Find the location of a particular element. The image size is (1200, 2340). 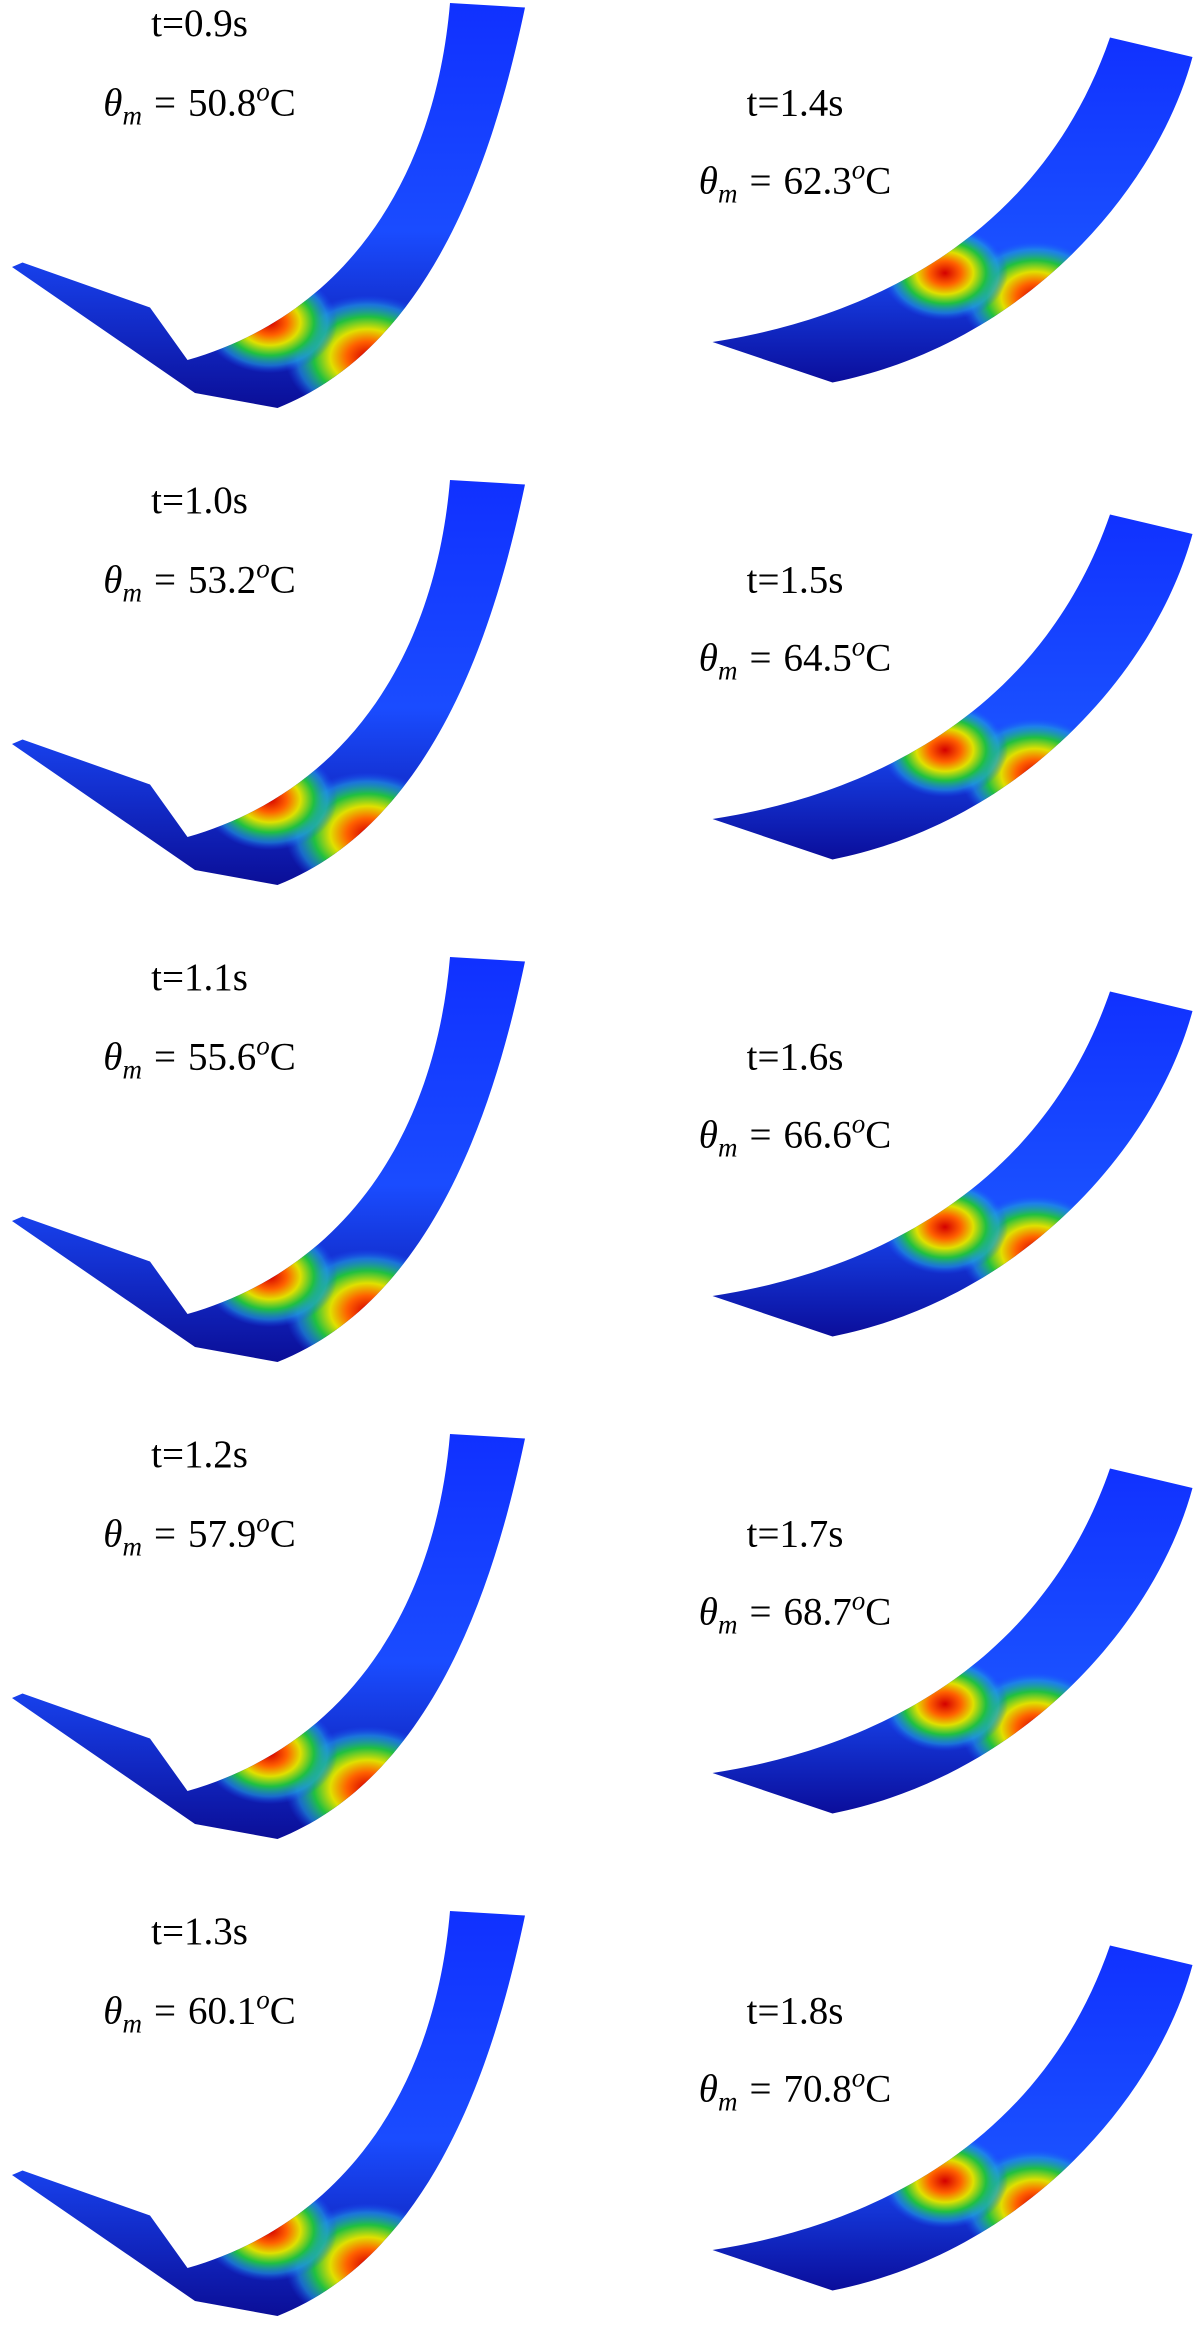

temperature-label: θm = 68.7oC is located at coordinates (795, 1613).